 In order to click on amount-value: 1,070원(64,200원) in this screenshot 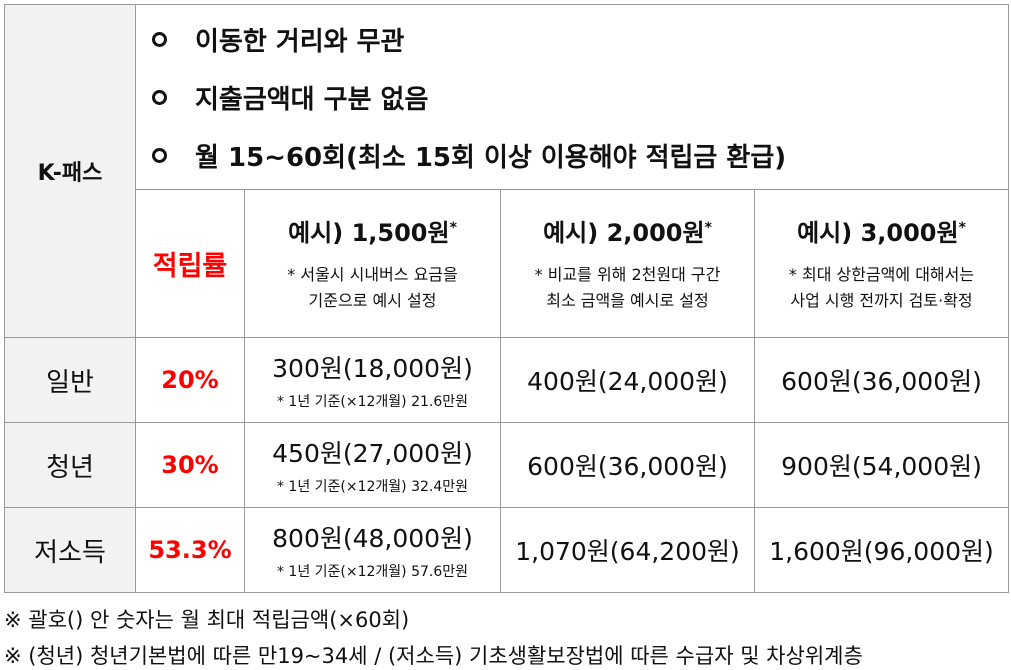, I will do `click(627, 550)`.